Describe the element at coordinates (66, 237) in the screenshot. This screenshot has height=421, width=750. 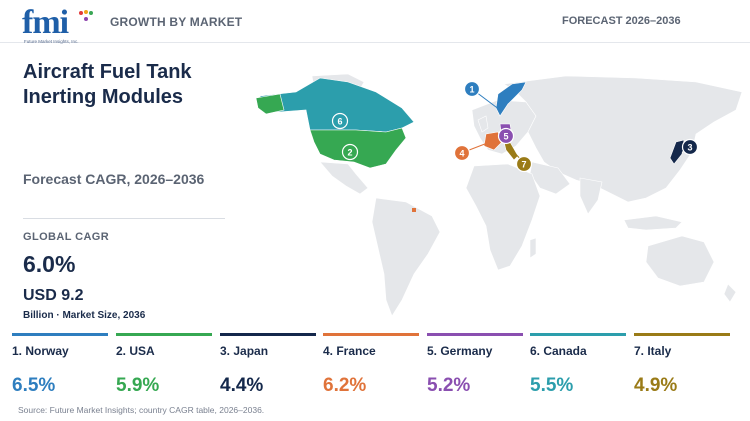
I see `global-cagr-label: GLOBAL CAGR` at that location.